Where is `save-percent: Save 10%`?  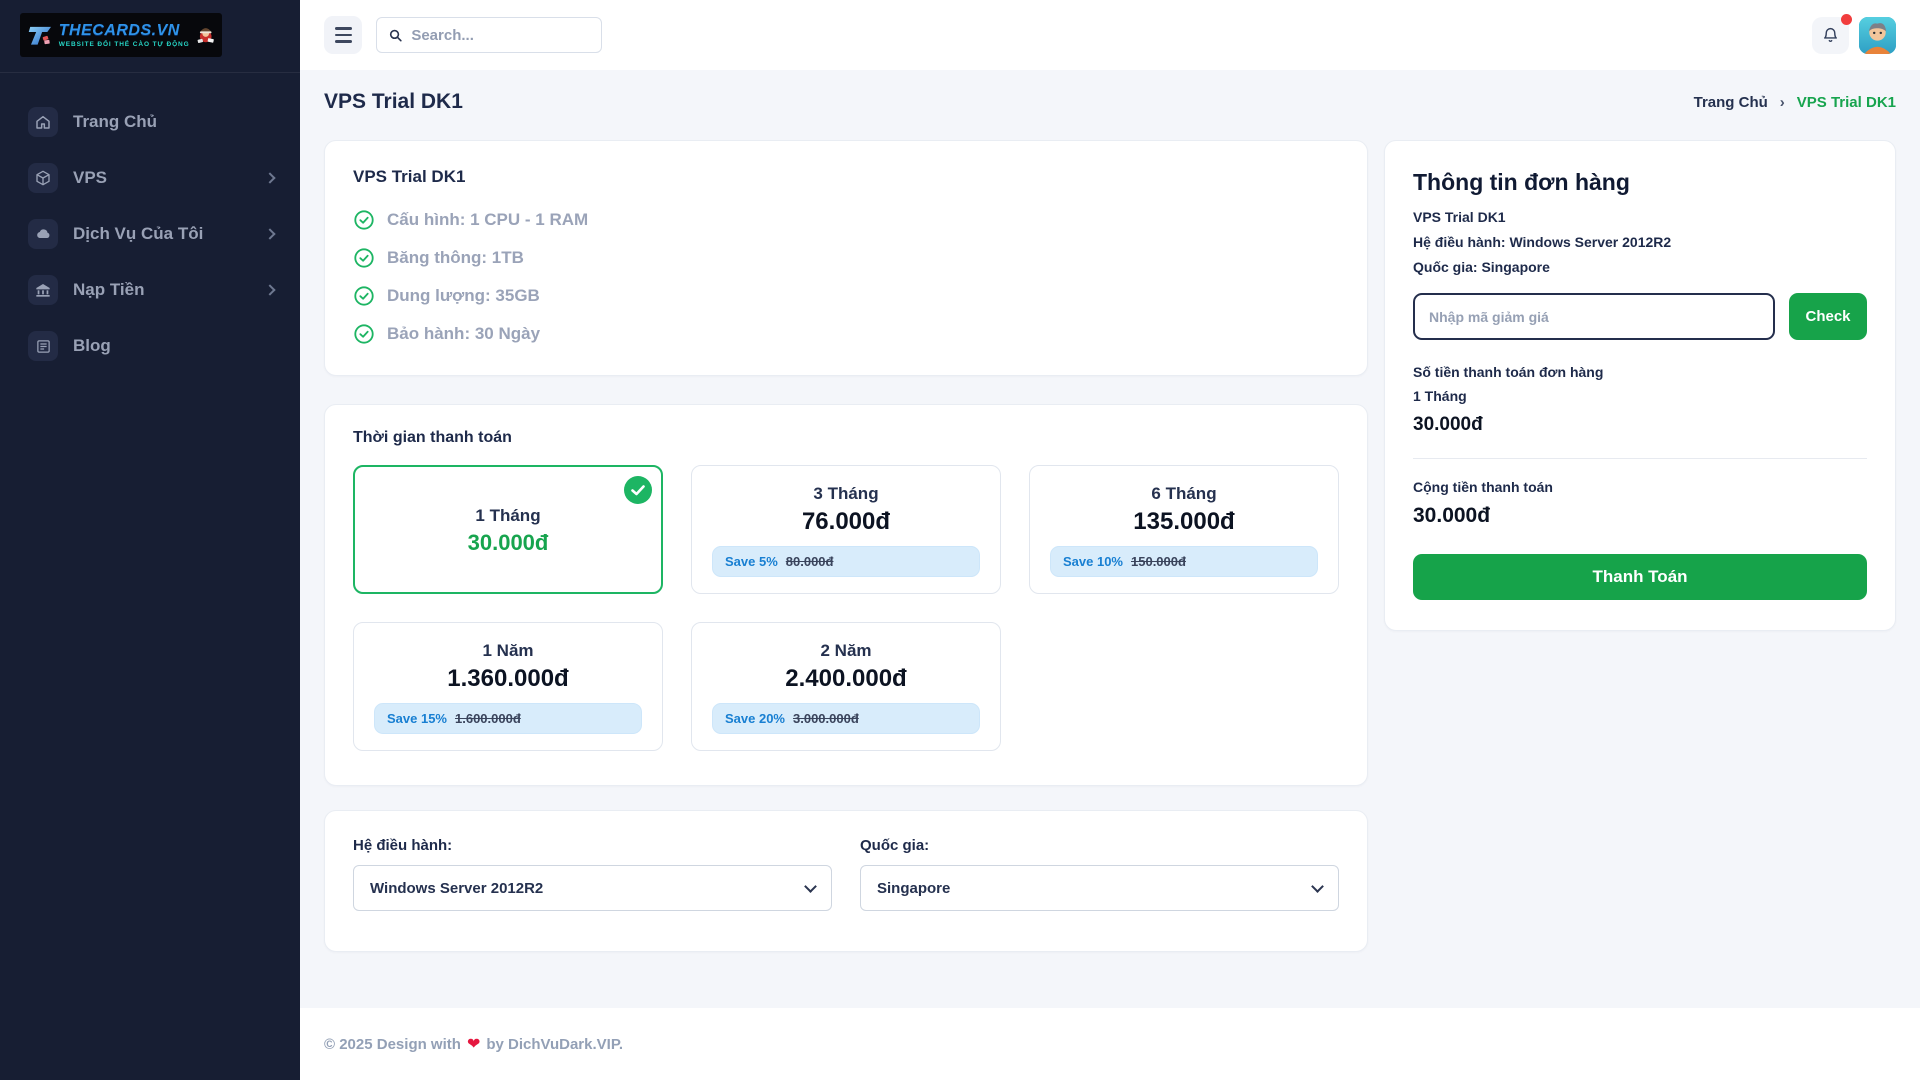 save-percent: Save 10% is located at coordinates (1093, 561).